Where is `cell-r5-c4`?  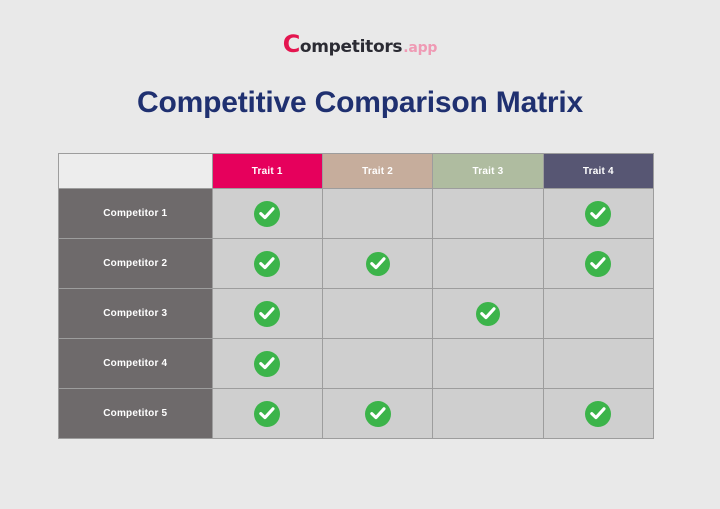 cell-r5-c4 is located at coordinates (598, 413).